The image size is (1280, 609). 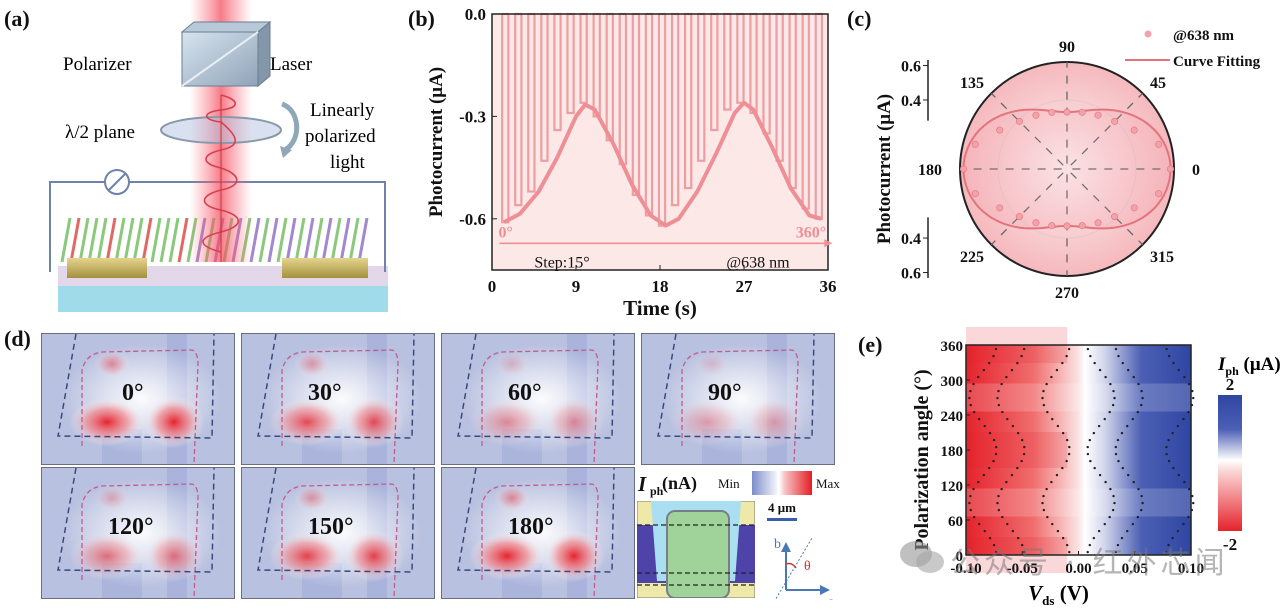 I want to click on colorbar-min-label: Min, so click(x=729, y=483).